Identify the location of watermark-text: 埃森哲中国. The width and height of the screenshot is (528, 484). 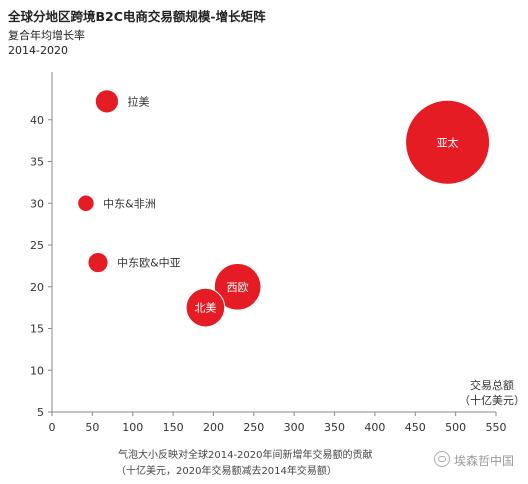
(483, 461).